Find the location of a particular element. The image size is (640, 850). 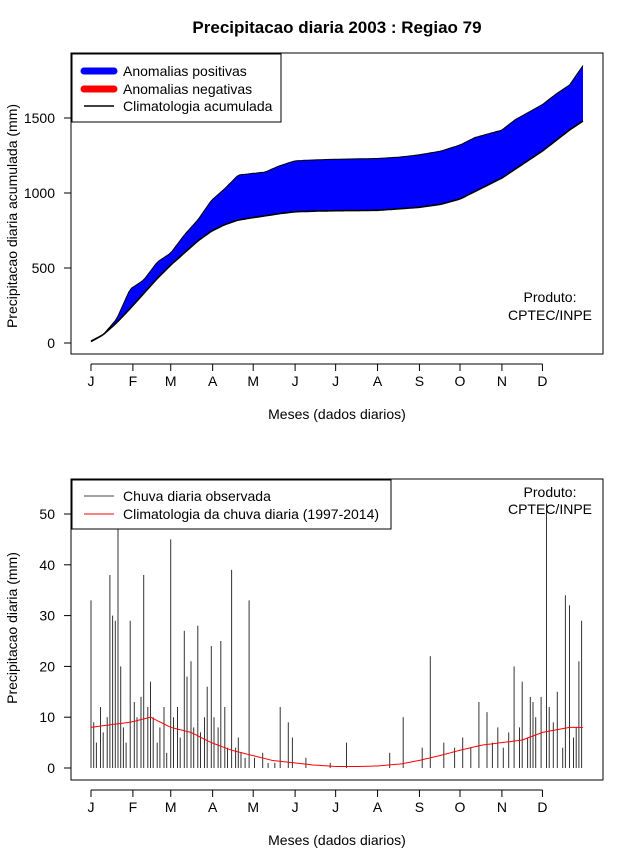

y-tick-label: 40 is located at coordinates (47, 565).